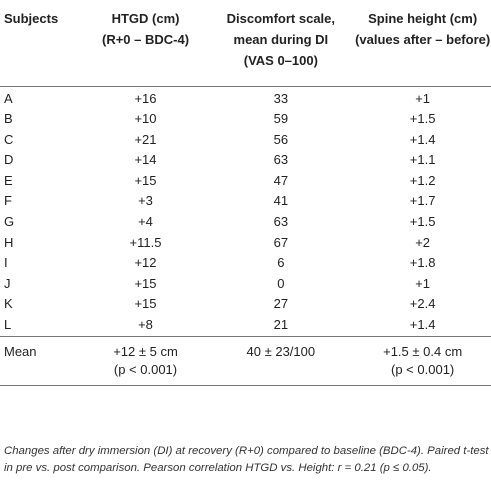  I want to click on cell-subject: E, so click(8, 180).